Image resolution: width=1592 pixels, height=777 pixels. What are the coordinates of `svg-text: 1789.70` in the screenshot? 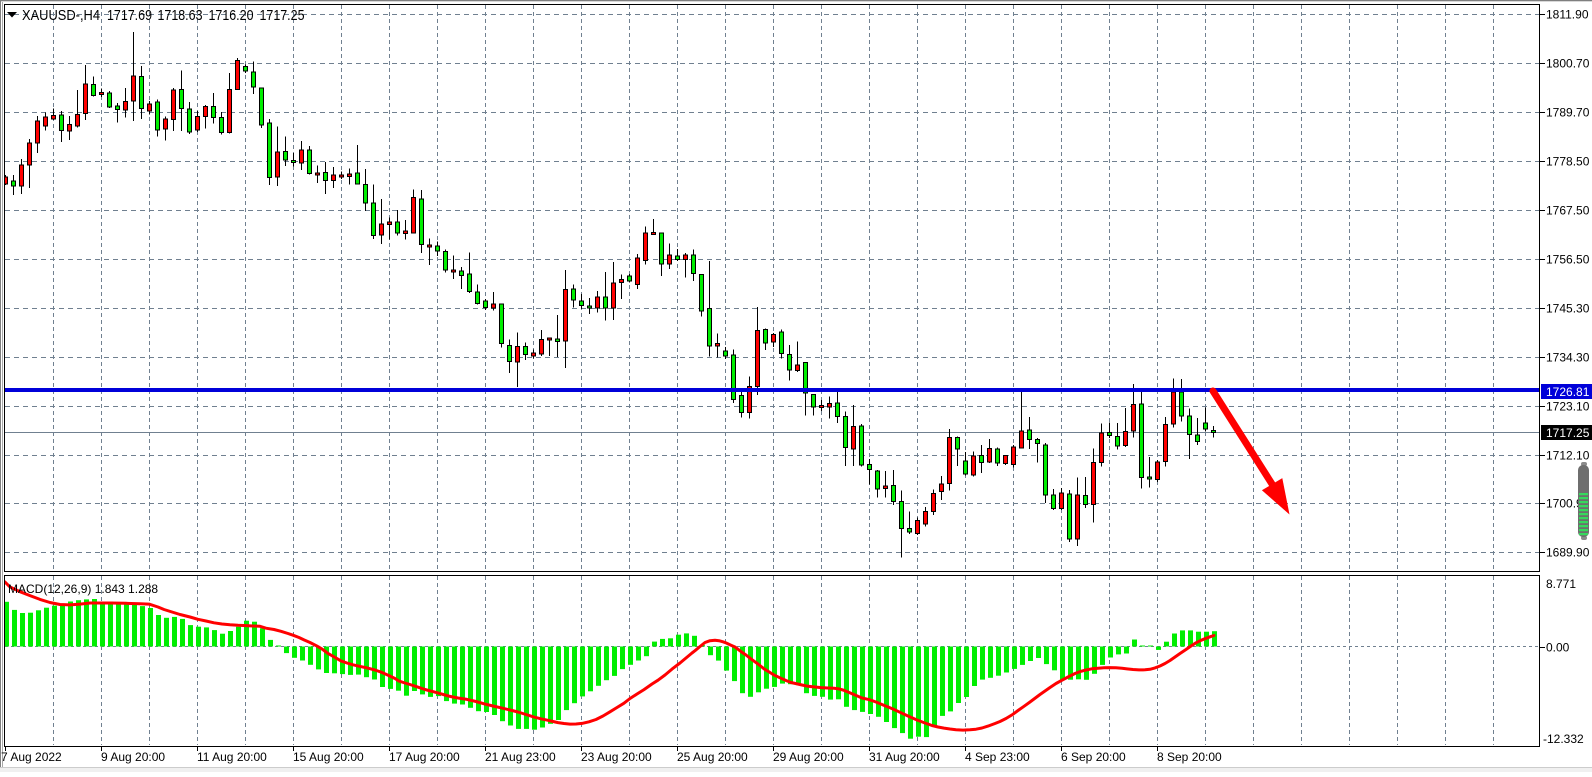 It's located at (1568, 113).